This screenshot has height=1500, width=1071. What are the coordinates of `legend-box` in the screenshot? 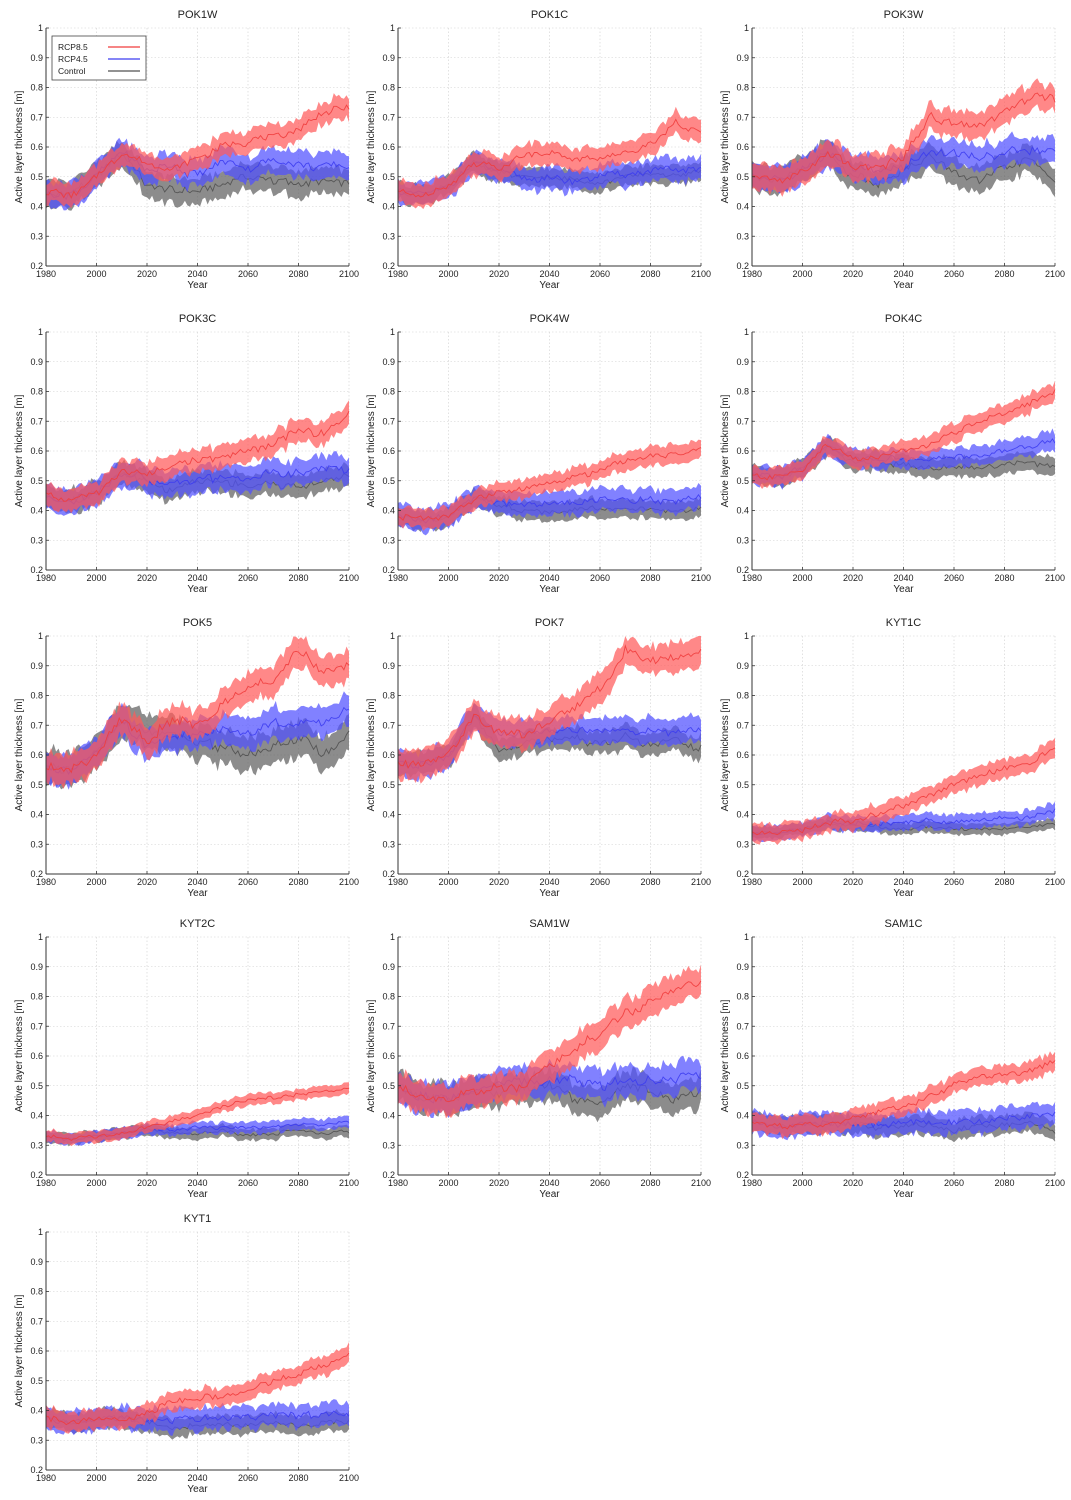 It's located at (99, 58).